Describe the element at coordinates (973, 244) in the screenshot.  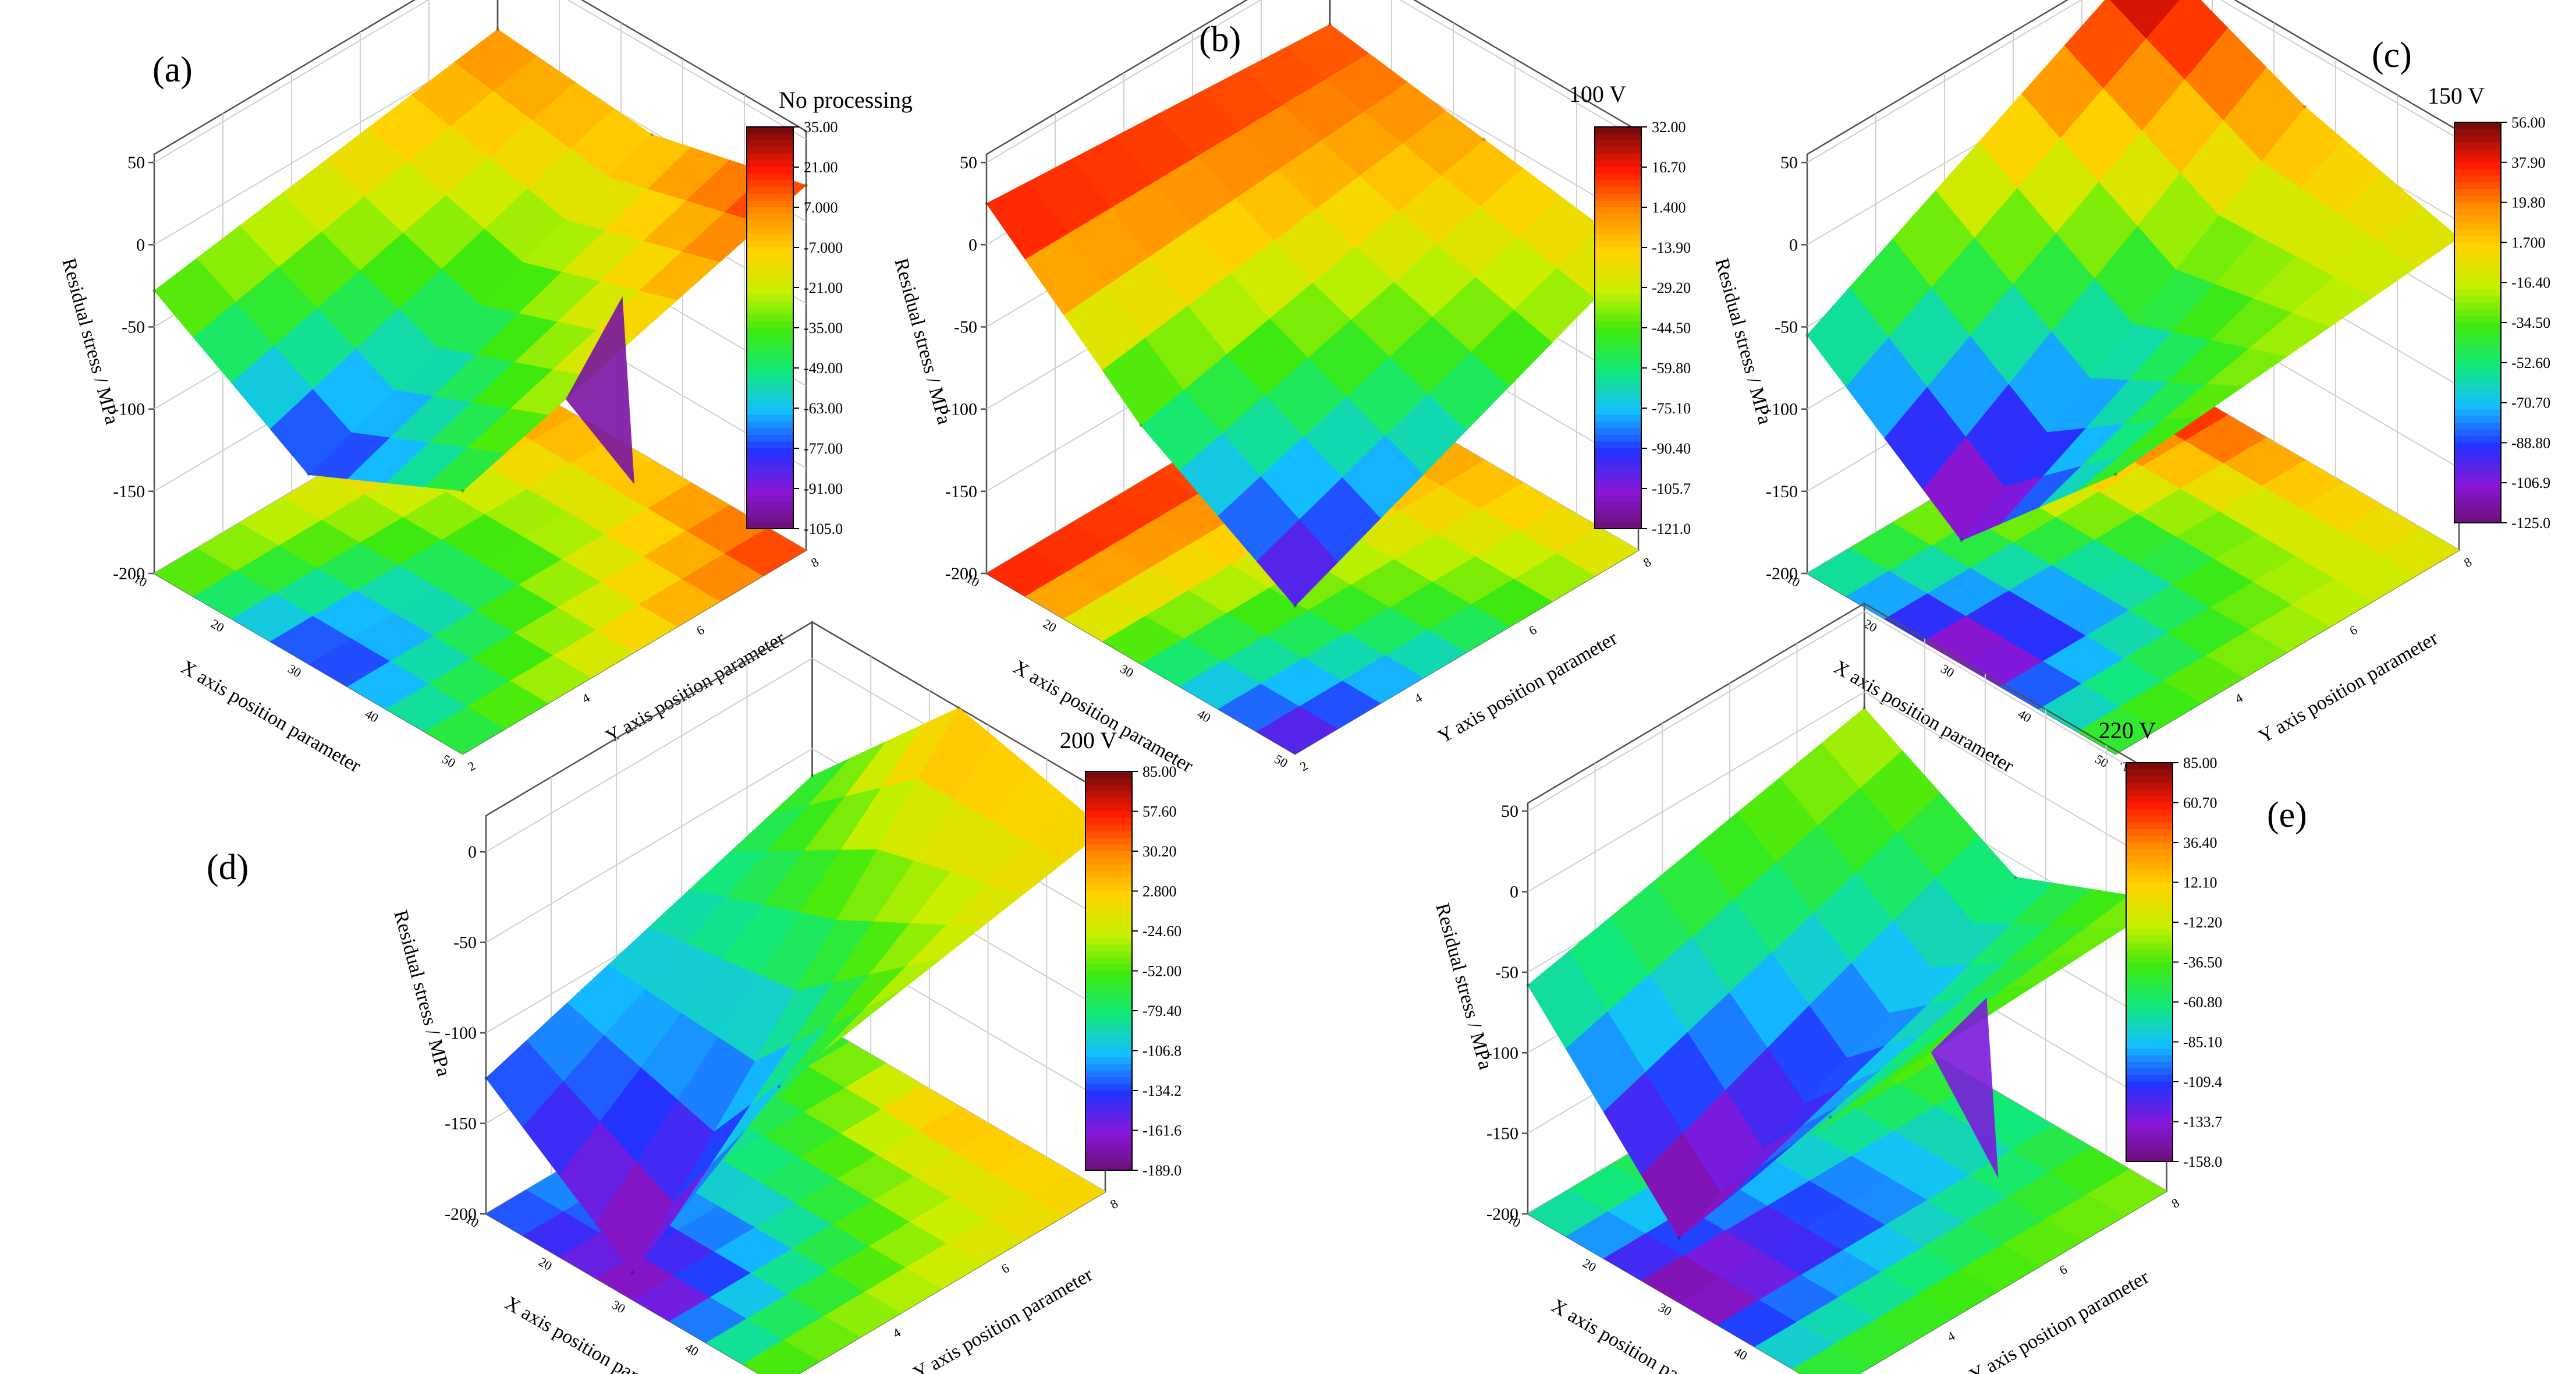
I see `z-tick-label: 0` at that location.